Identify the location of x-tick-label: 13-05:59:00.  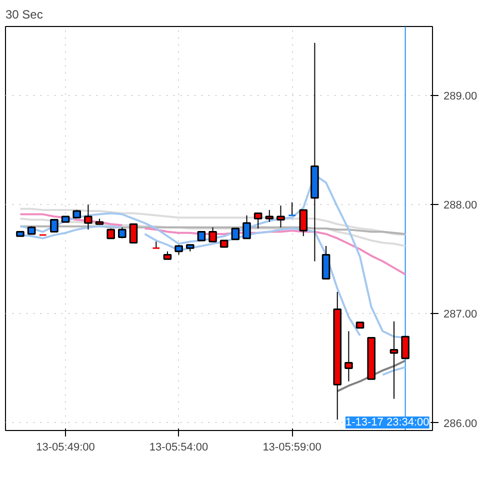
(292, 448).